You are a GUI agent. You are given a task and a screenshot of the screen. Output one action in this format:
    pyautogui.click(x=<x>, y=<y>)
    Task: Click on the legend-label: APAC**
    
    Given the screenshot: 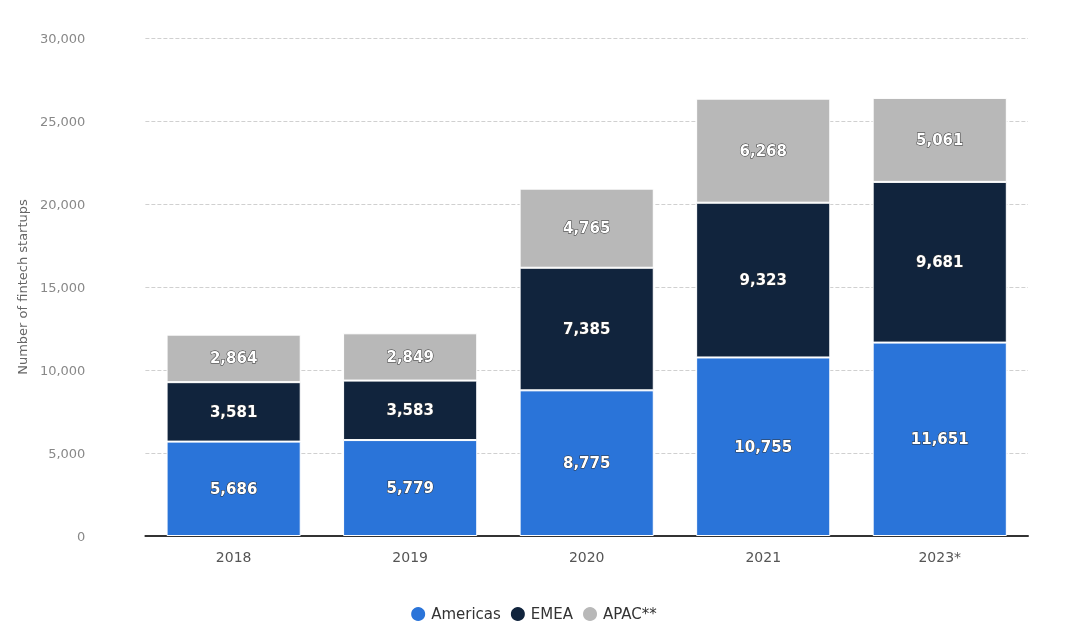 What is the action you would take?
    pyautogui.click(x=630, y=614)
    